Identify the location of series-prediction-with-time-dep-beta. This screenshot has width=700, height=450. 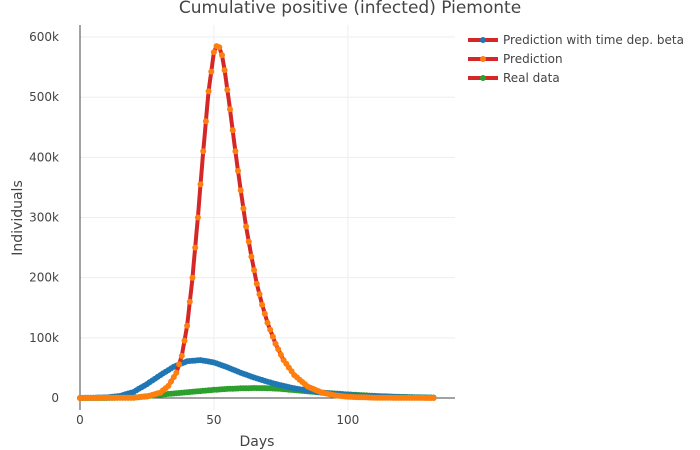
(257, 379).